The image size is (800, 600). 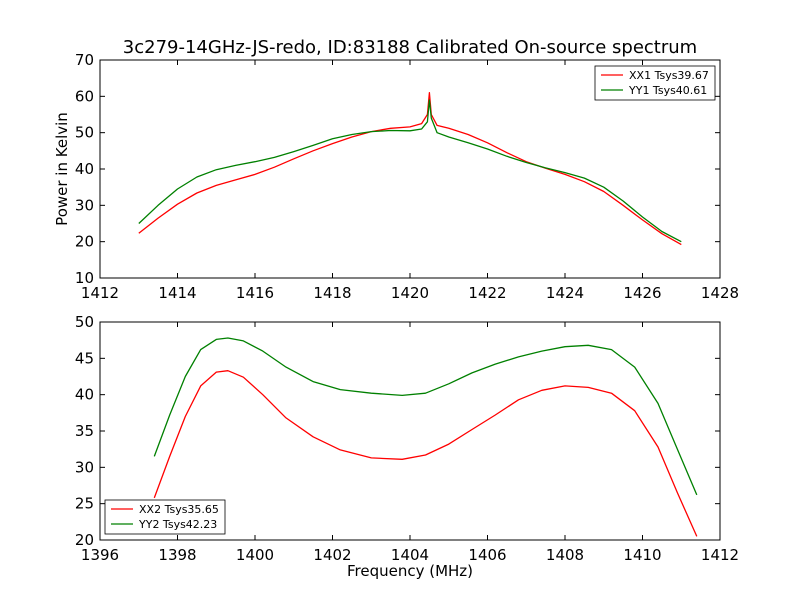 I want to click on x-tick-label: 1398, so click(x=177, y=555).